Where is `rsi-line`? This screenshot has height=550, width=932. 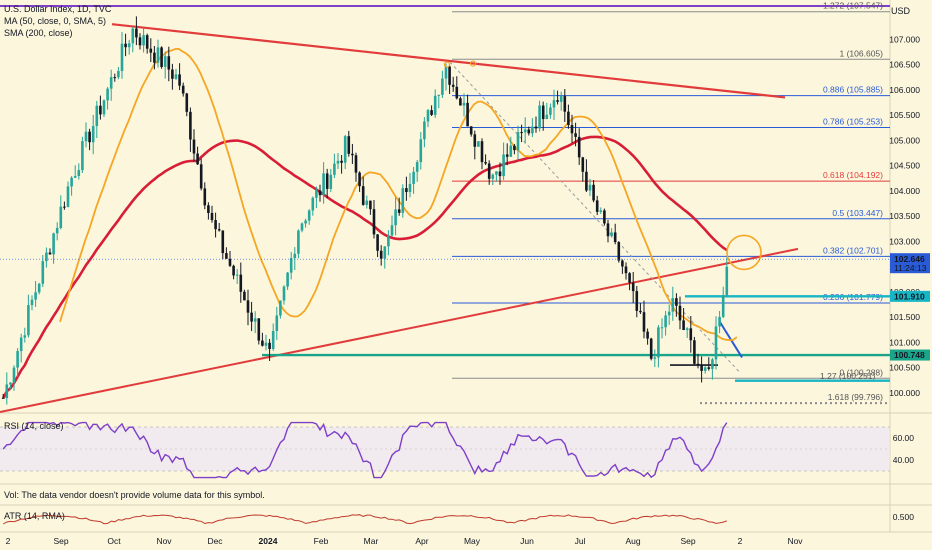 rsi-line is located at coordinates (365, 450).